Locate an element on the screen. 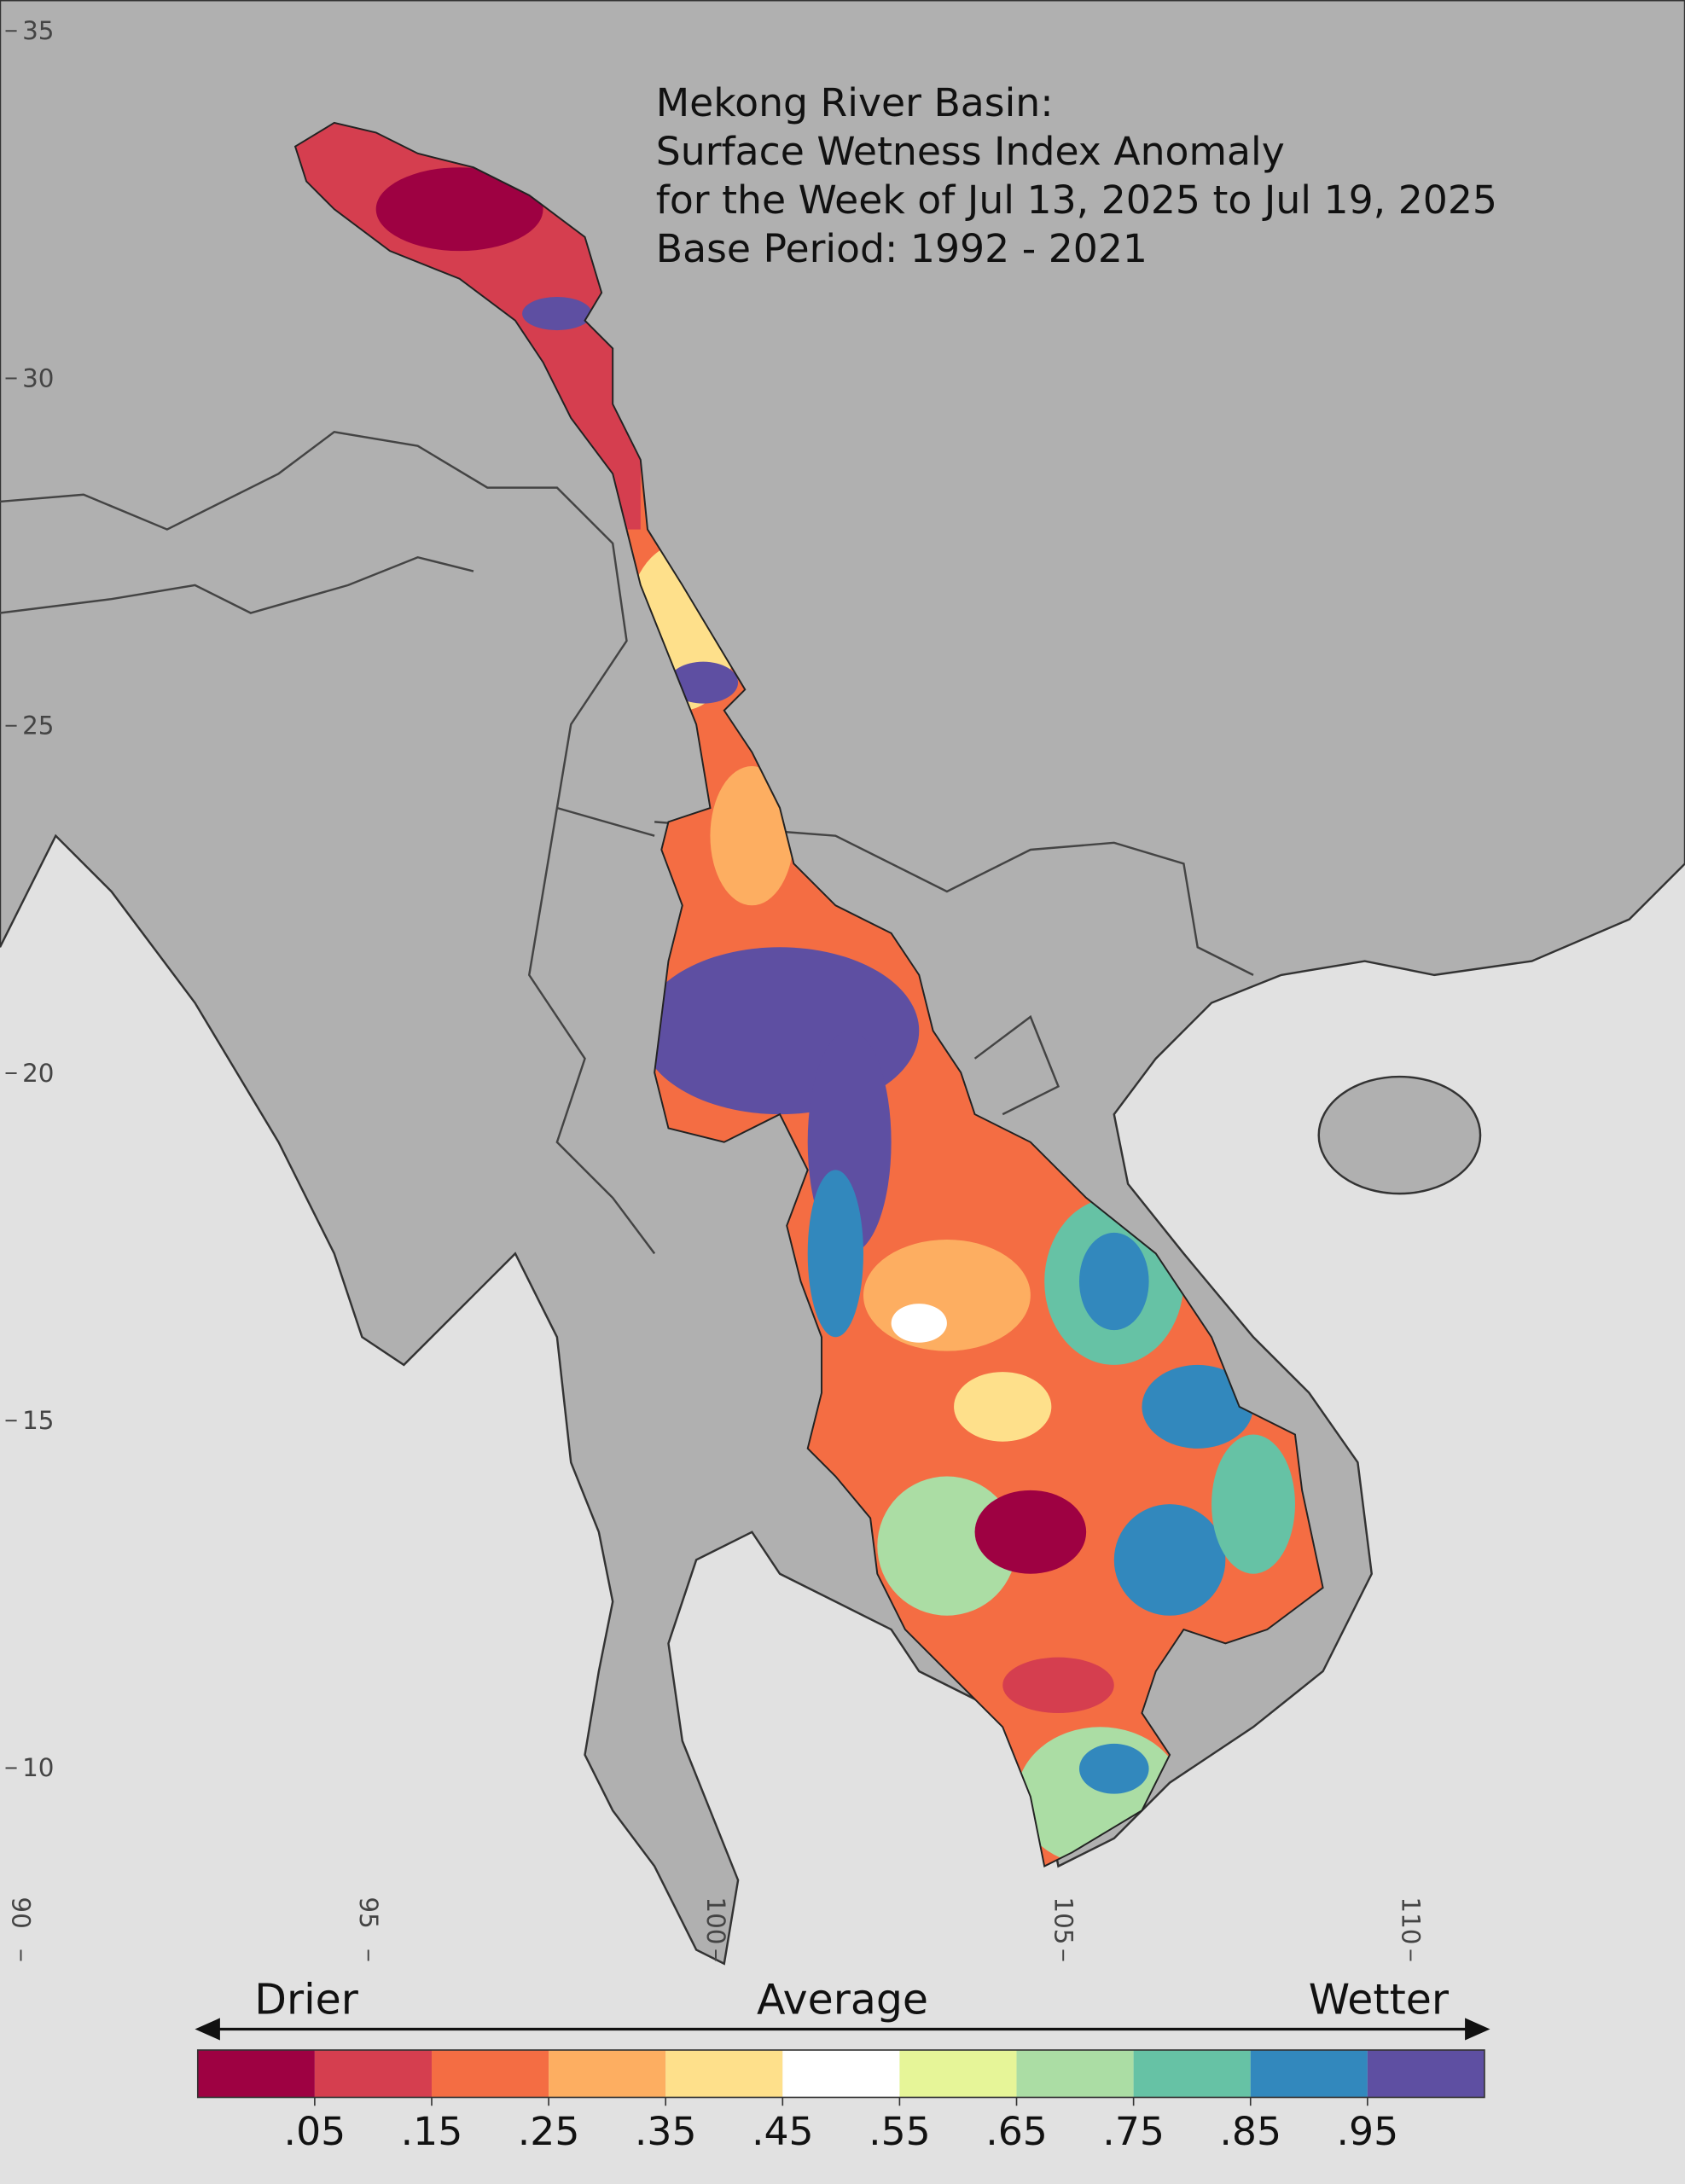 The image size is (1685, 2184). average-label: Average is located at coordinates (842, 2000).